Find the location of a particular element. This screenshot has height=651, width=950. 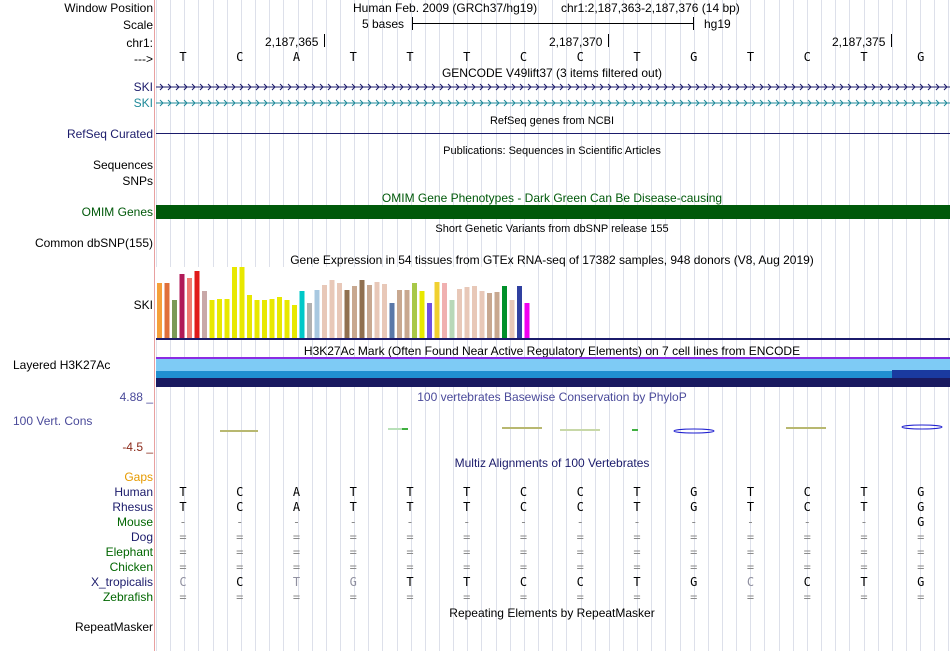

gencode-transcripts is located at coordinates (553, 95).